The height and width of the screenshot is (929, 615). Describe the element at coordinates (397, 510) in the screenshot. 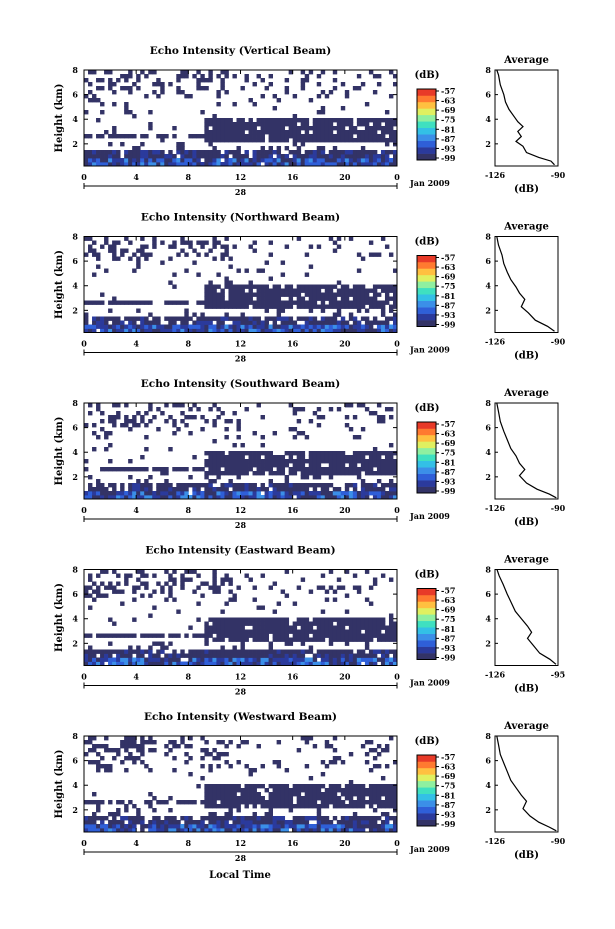

I see `x-tick-label: 0` at that location.